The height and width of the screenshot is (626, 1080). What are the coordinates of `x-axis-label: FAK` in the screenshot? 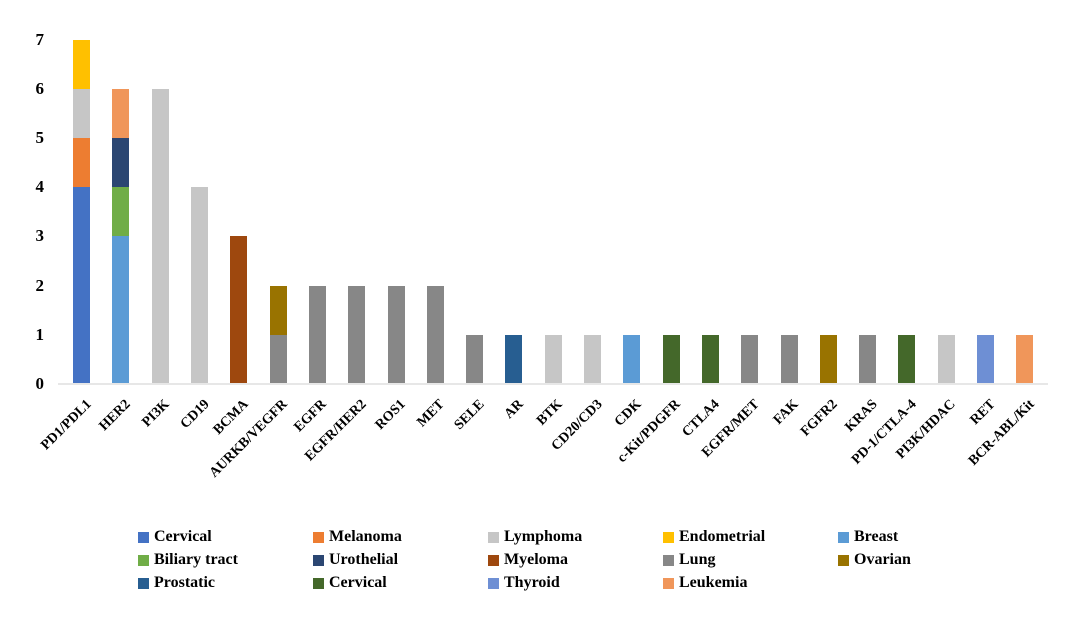 It's located at (786, 412).